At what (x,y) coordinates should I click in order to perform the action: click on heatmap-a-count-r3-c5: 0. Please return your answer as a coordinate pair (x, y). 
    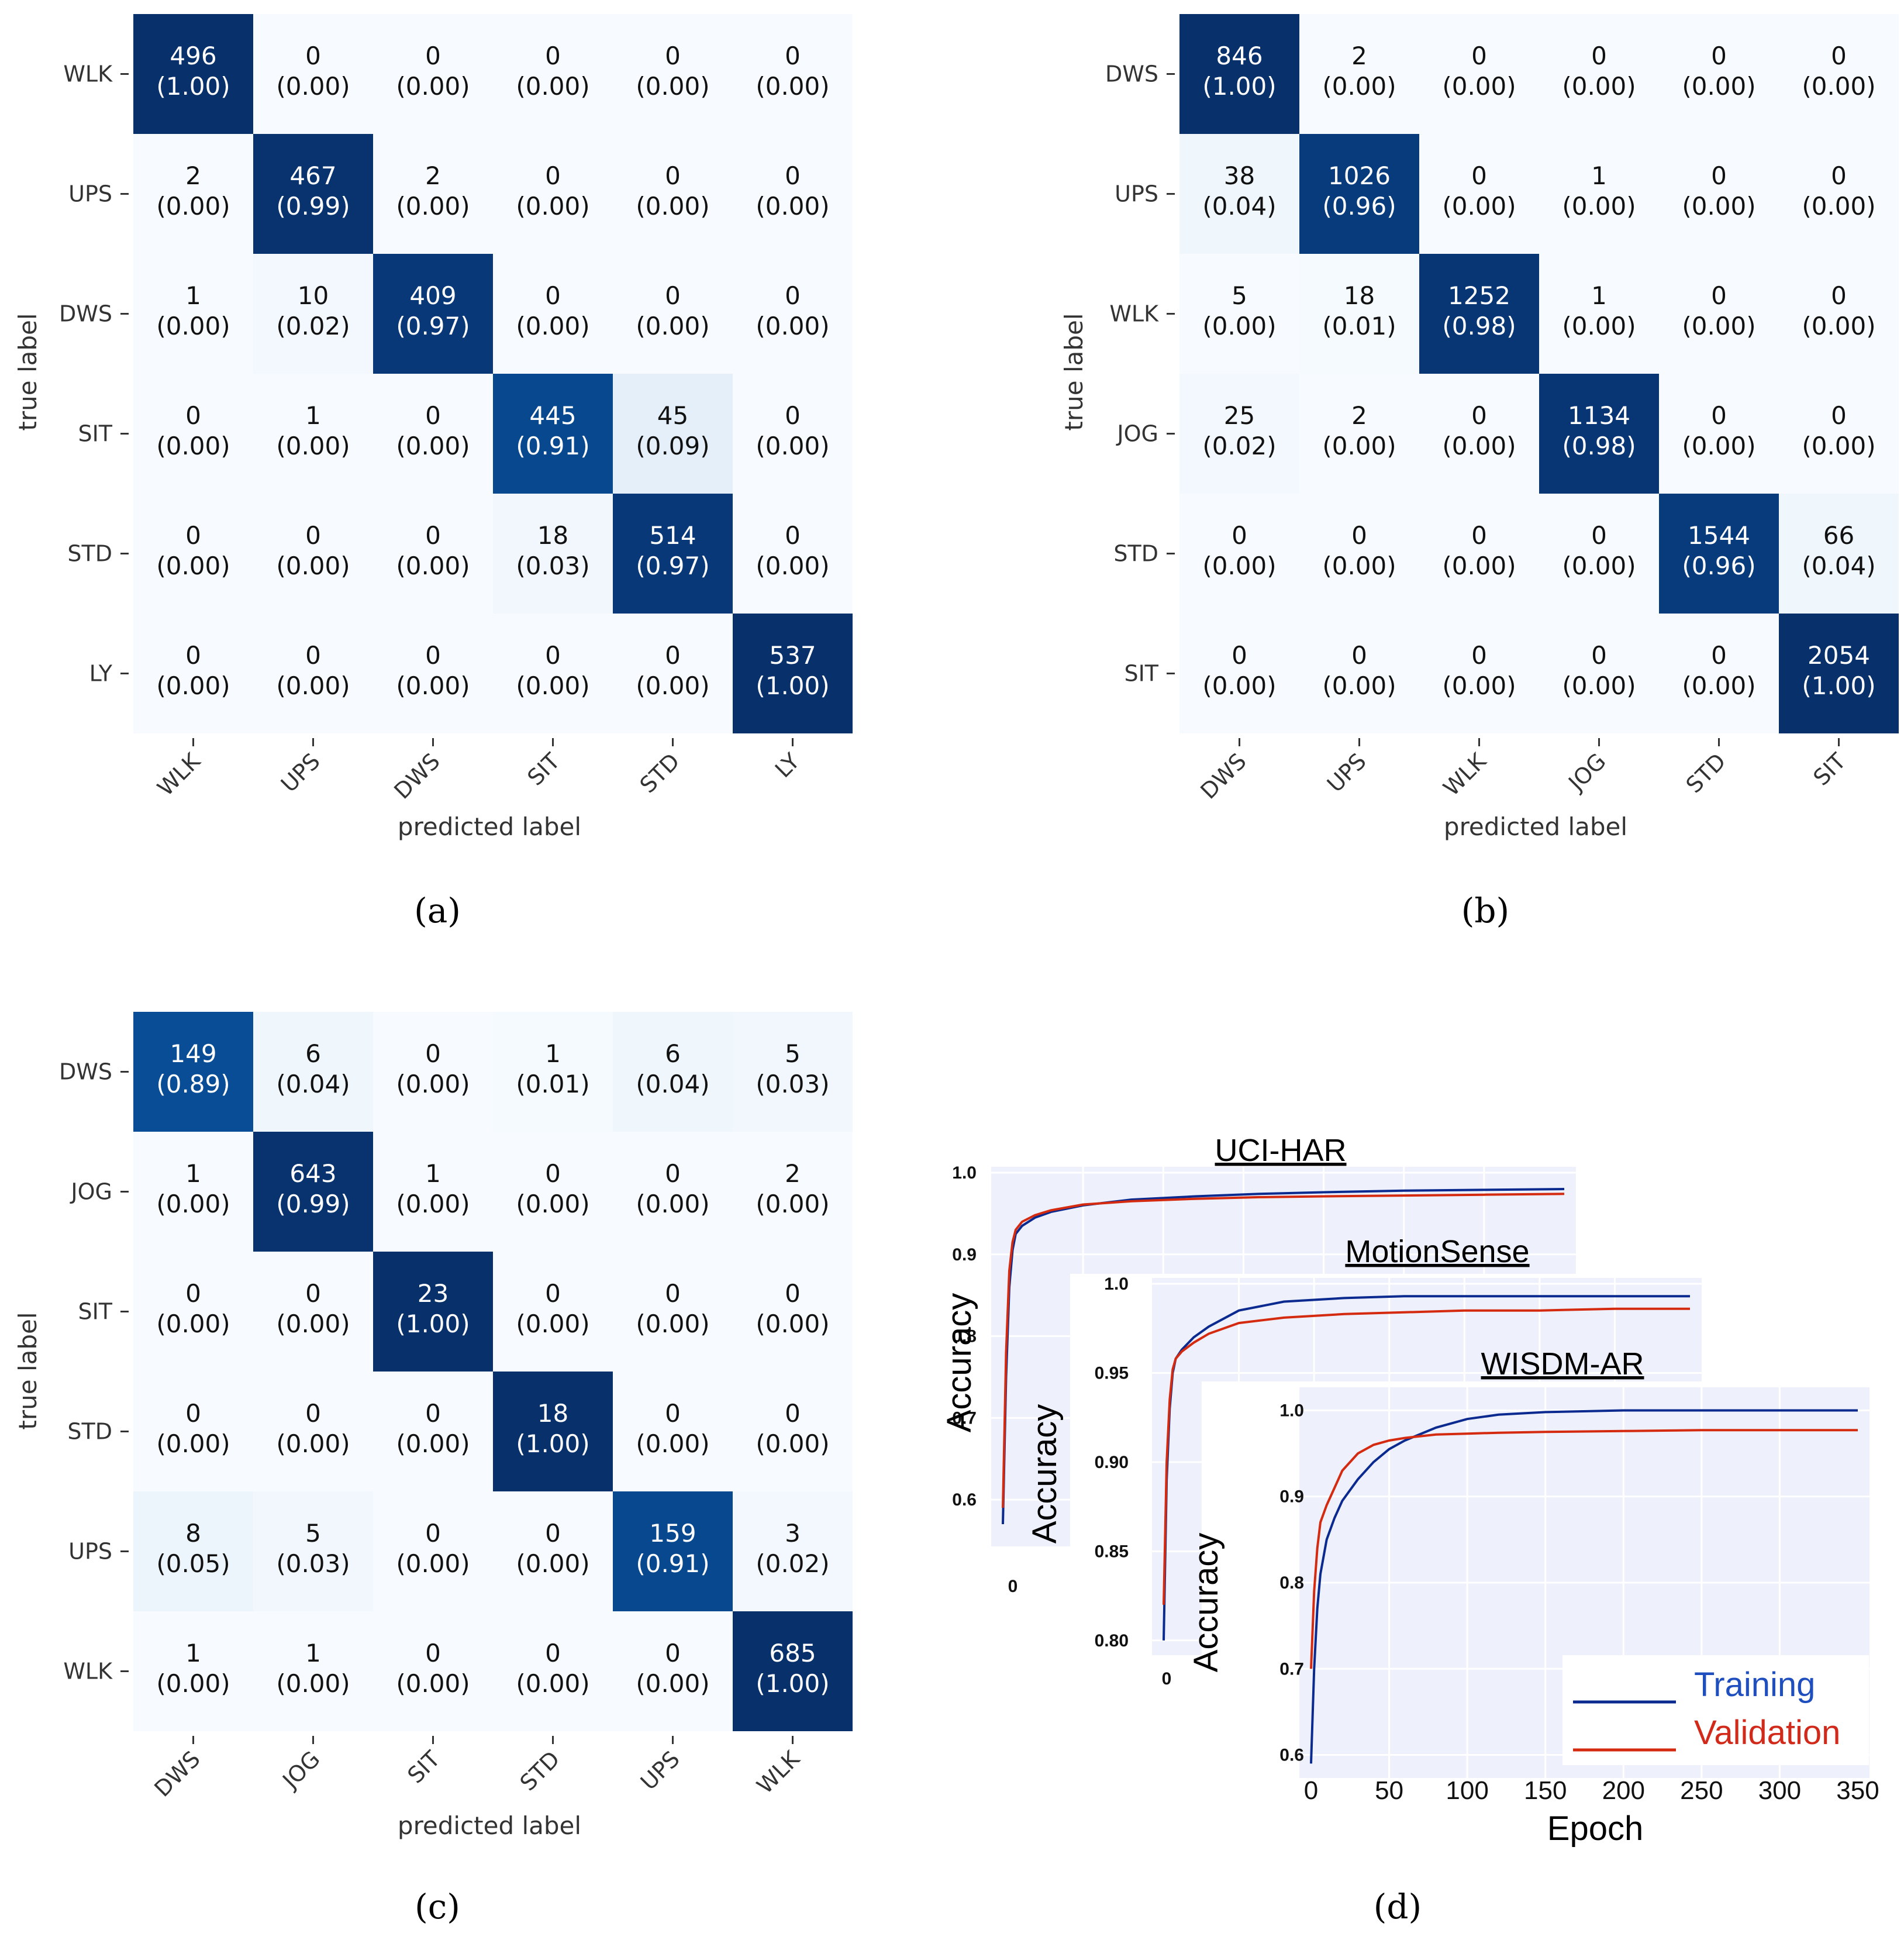
    Looking at the image, I should click on (793, 415).